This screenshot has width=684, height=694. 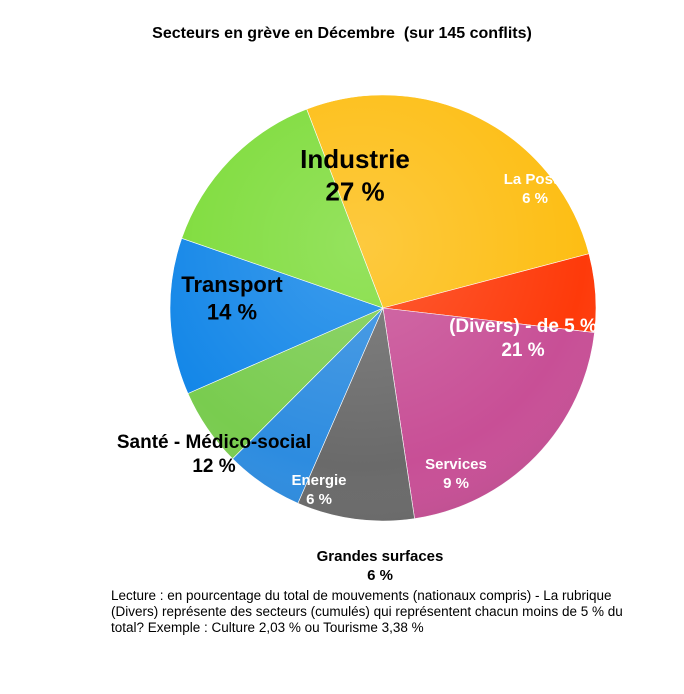 What do you see at coordinates (380, 575) in the screenshot?
I see `slice-value-grandes-surfaces: 6 %` at bounding box center [380, 575].